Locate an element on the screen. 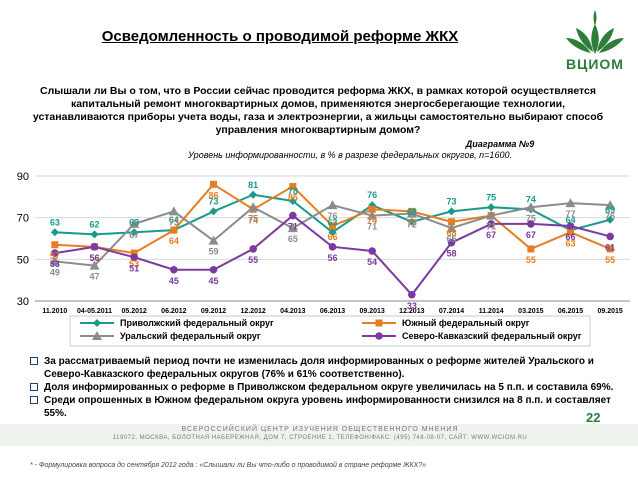 Image resolution: width=638 pixels, height=479 pixels. y-tick-label: 50 is located at coordinates (23, 260).